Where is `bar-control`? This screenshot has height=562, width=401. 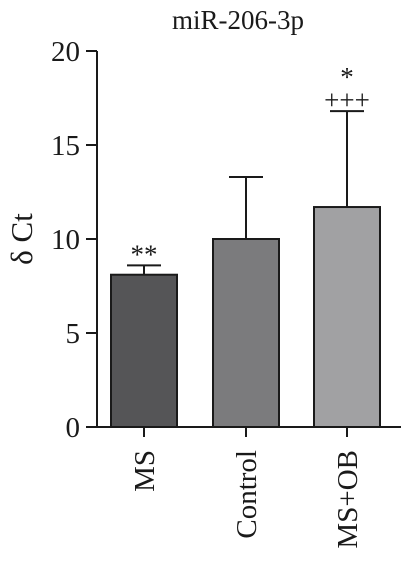 bar-control is located at coordinates (246, 333).